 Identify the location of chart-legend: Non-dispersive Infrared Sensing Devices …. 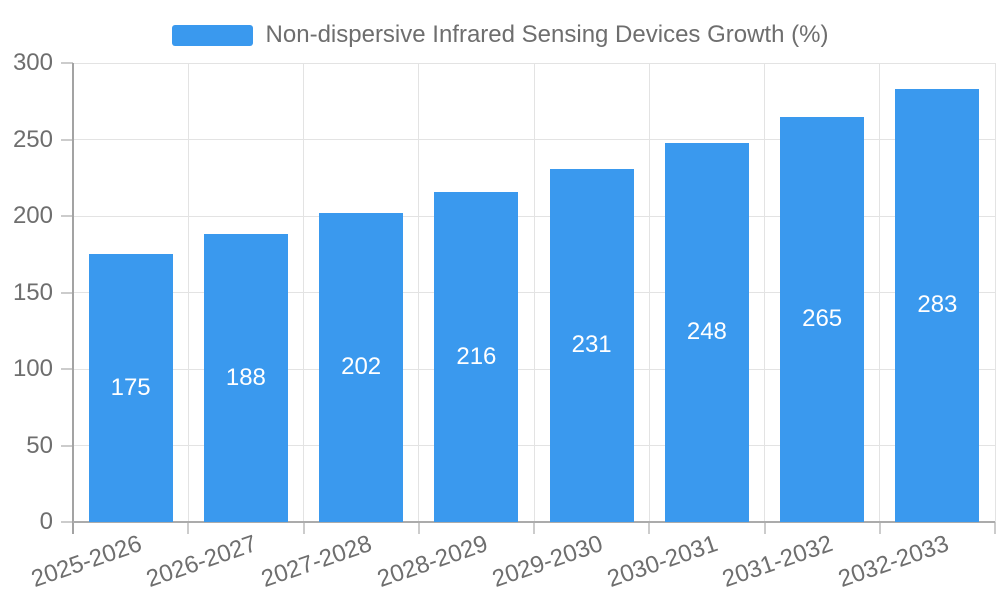
(500, 35).